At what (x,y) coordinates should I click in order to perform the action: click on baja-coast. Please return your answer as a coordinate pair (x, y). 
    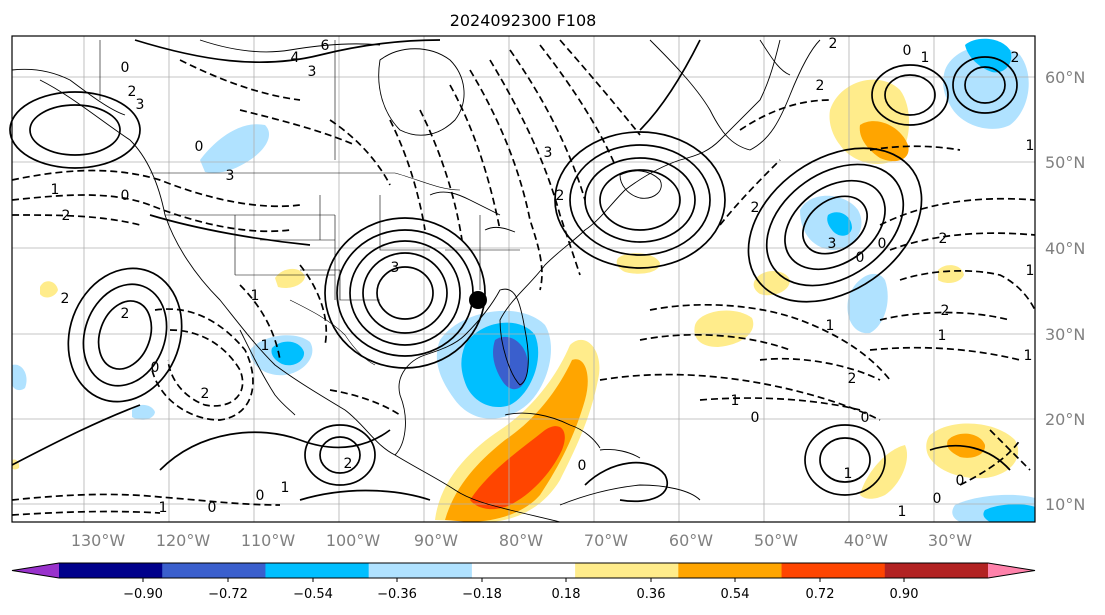
    Looking at the image, I should click on (267, 372).